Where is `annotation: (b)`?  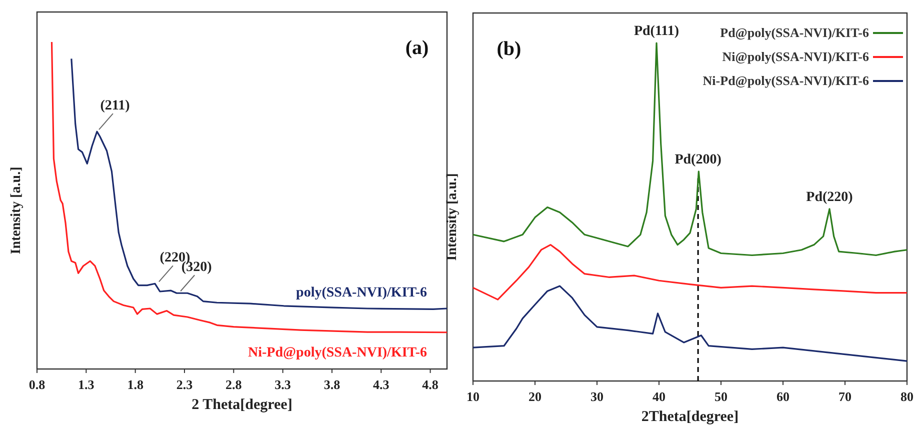 annotation: (b) is located at coordinates (509, 49).